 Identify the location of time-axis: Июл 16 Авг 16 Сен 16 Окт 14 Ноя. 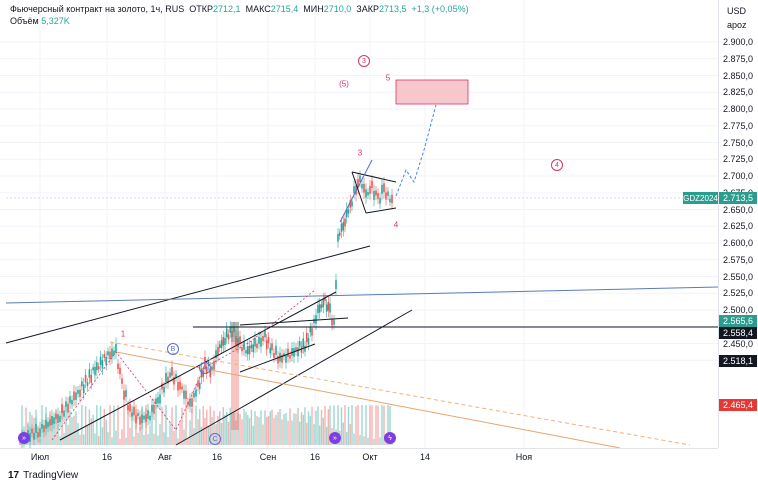
(359, 457).